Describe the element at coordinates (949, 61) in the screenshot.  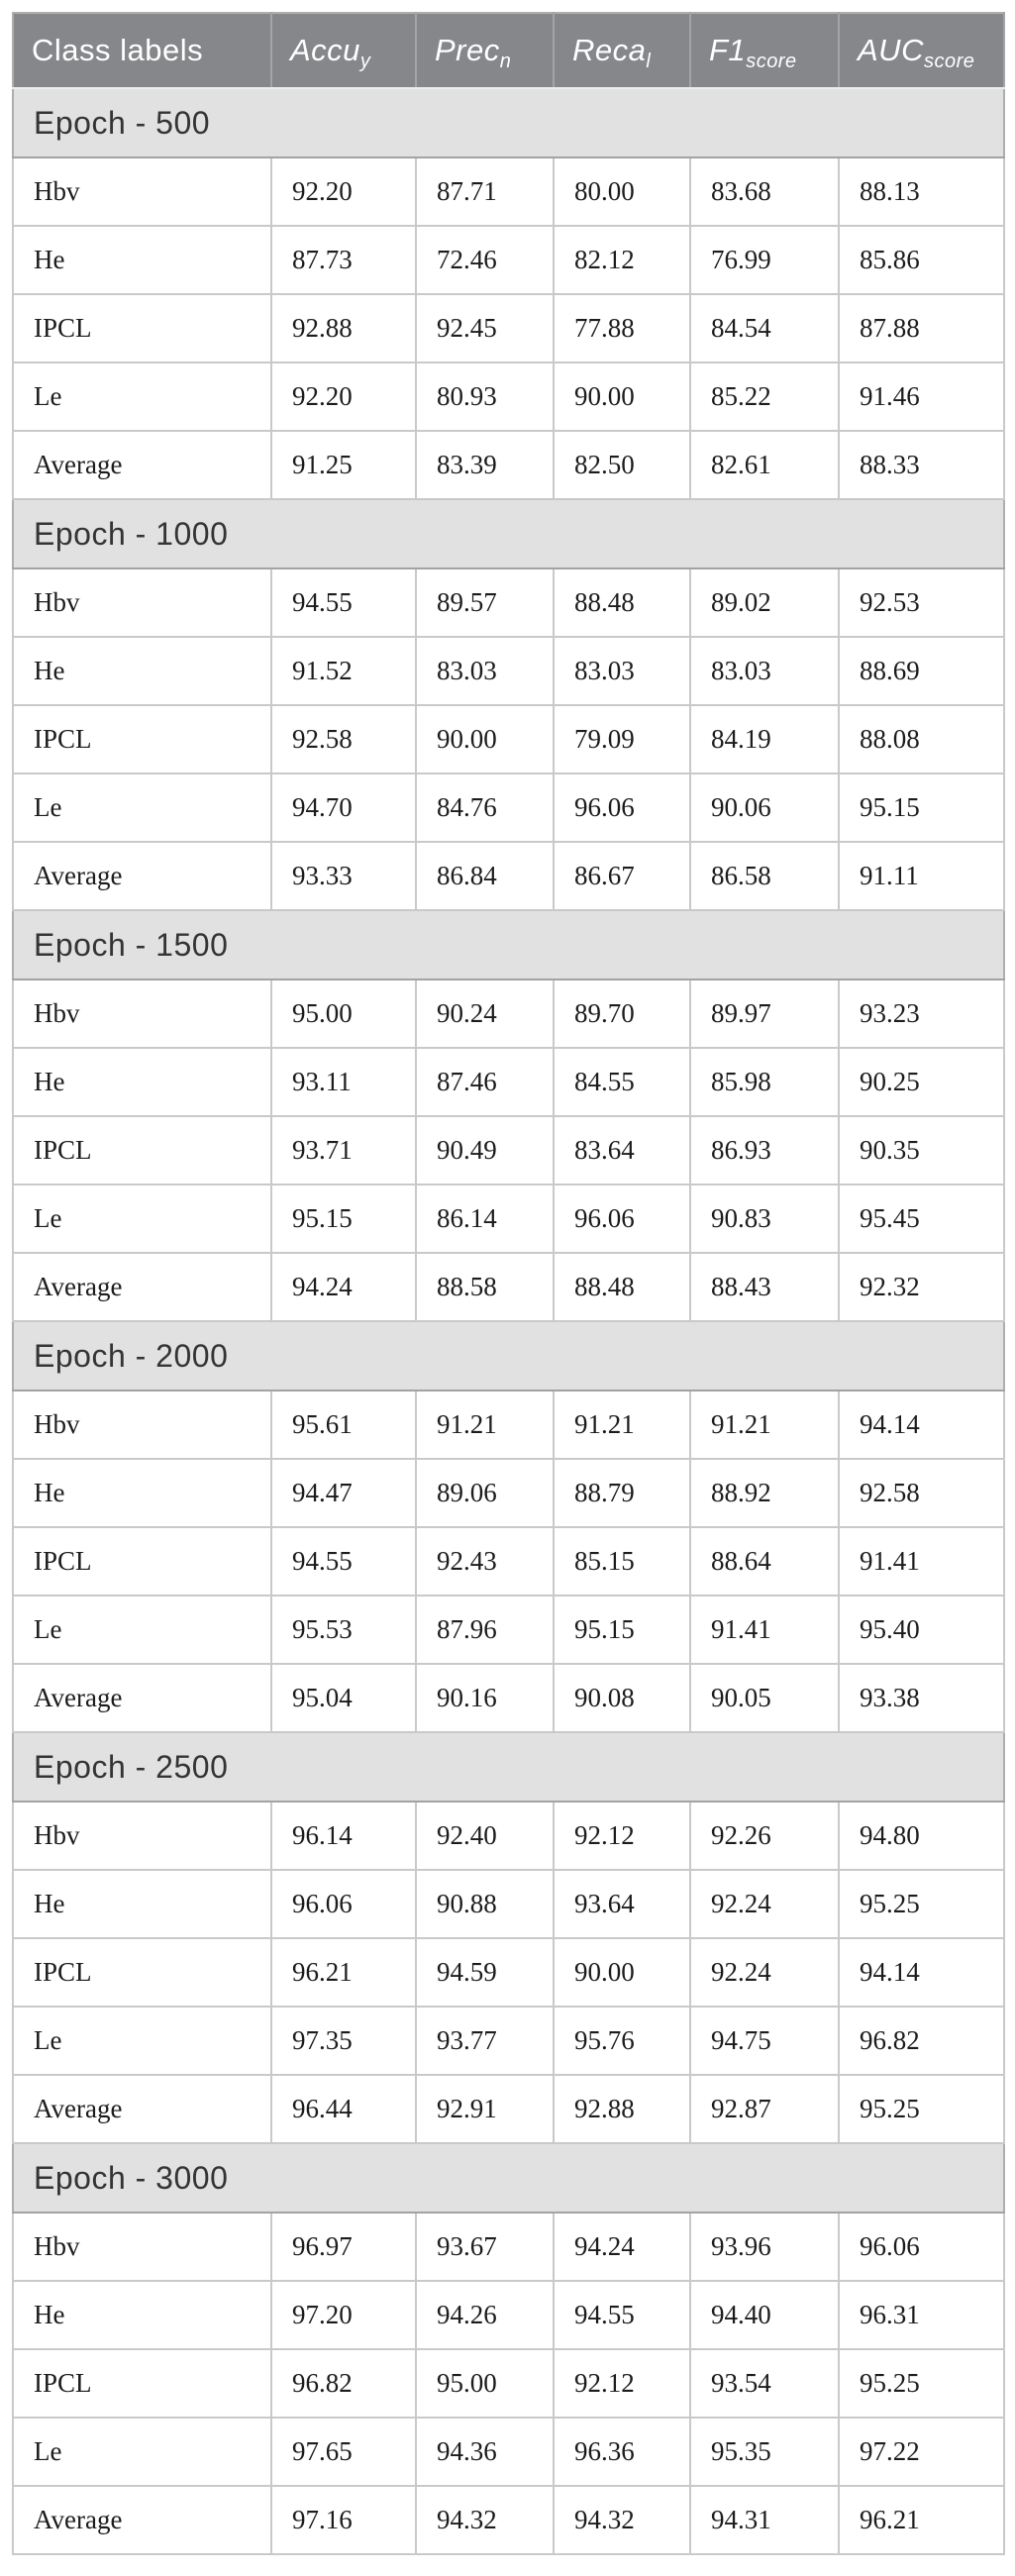
I see `metric-subscript: score` at that location.